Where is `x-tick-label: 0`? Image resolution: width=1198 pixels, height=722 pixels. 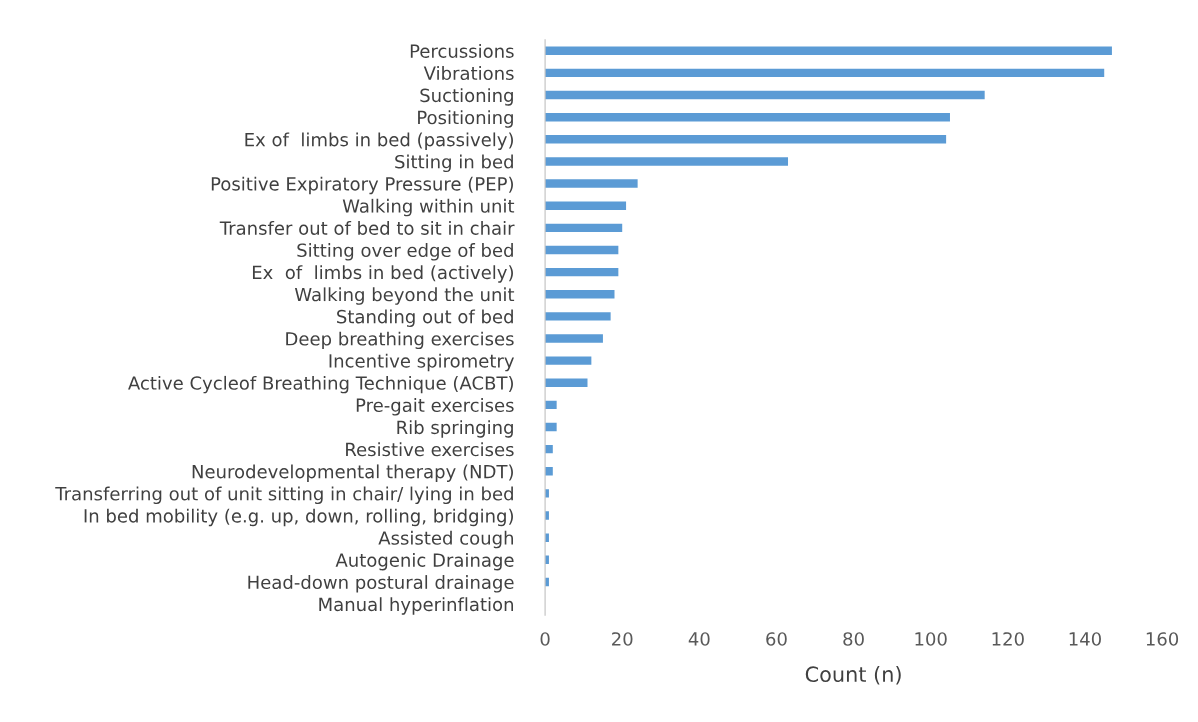
x-tick-label: 0 is located at coordinates (545, 639).